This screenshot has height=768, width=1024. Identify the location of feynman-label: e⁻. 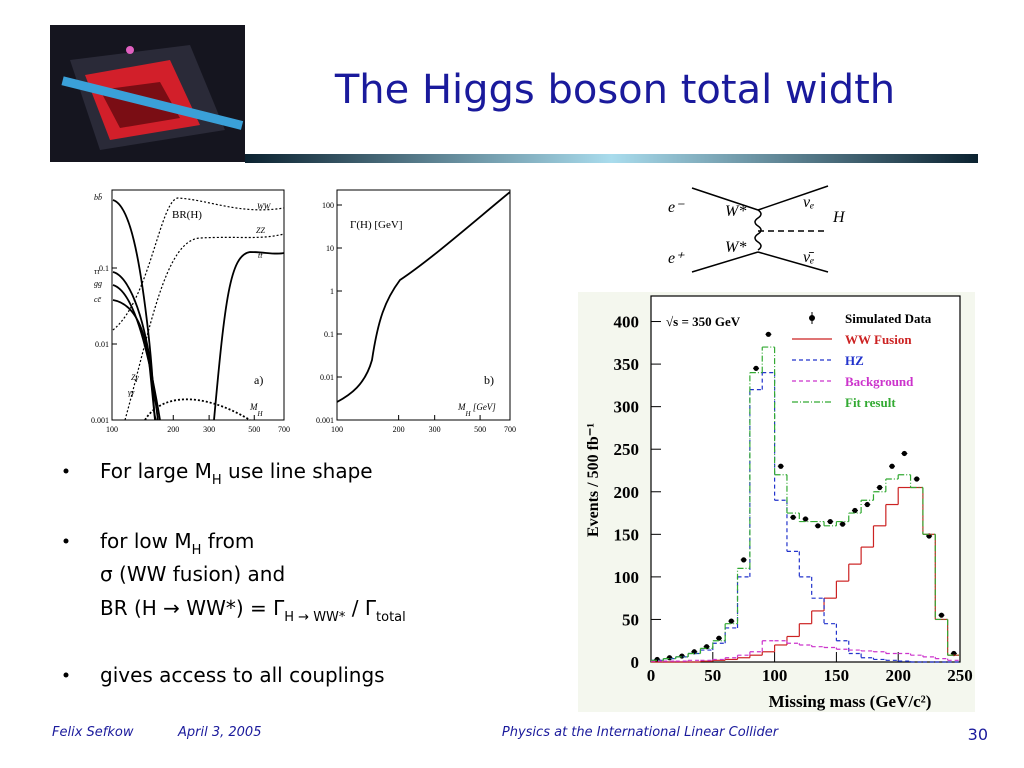
(676, 207).